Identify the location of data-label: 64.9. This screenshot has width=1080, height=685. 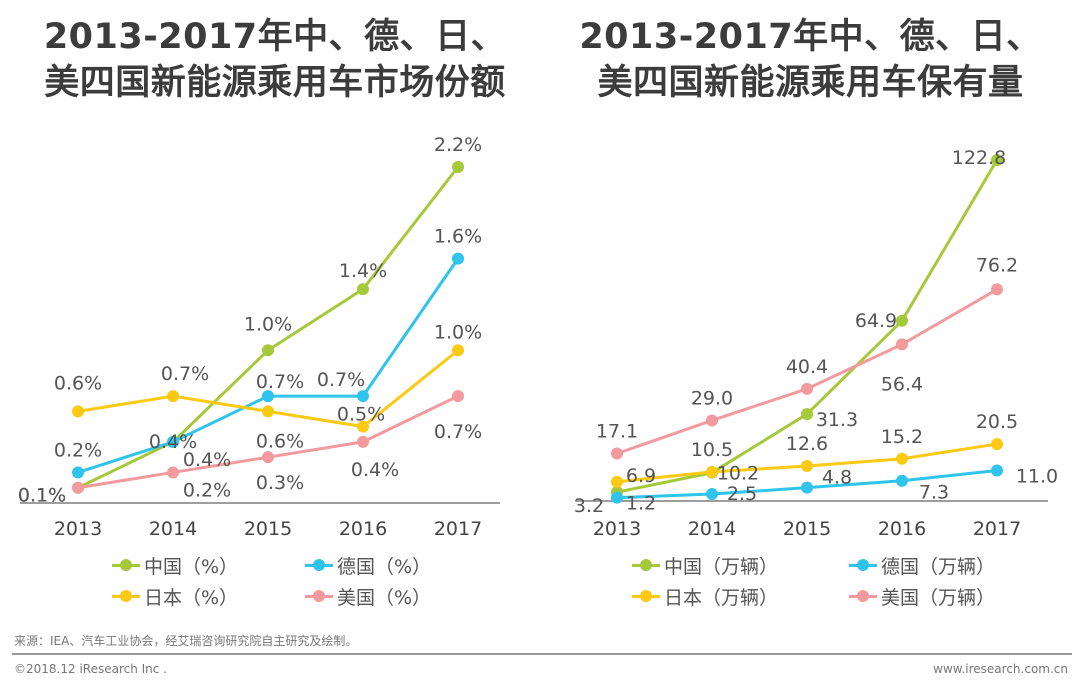
(876, 321).